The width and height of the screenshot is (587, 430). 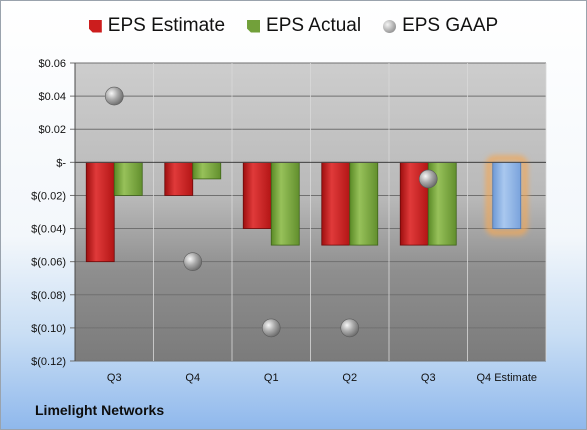 I want to click on y-tick-label: $(0.06), so click(x=48, y=263).